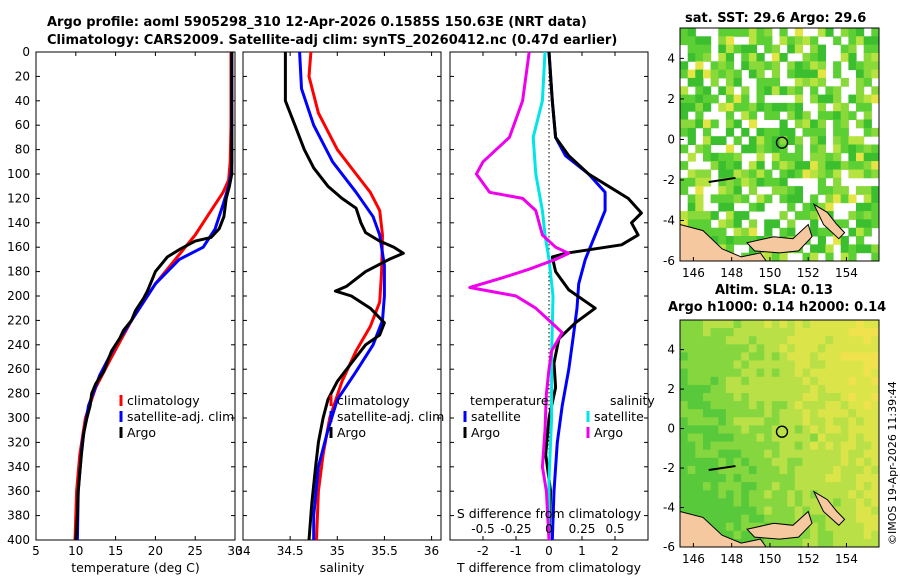 Image resolution: width=900 pixels, height=580 pixels. I want to click on map-y-tick-label: 4, so click(671, 350).